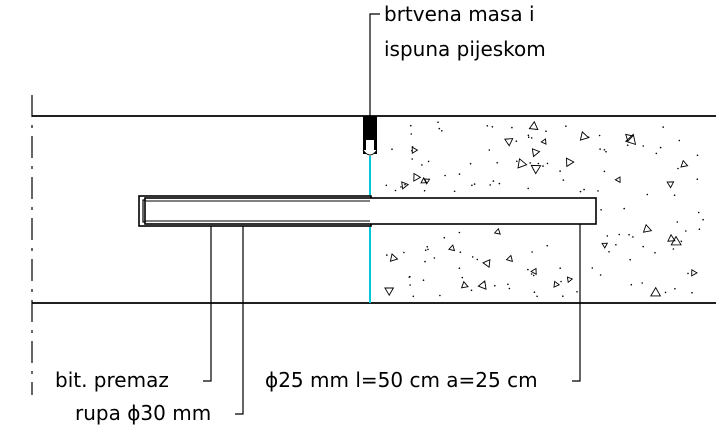 The height and width of the screenshot is (430, 716). Describe the element at coordinates (401, 380) in the screenshot. I see `dowel-label: ϕ25 mm l=50 cm a=25 cm` at that location.